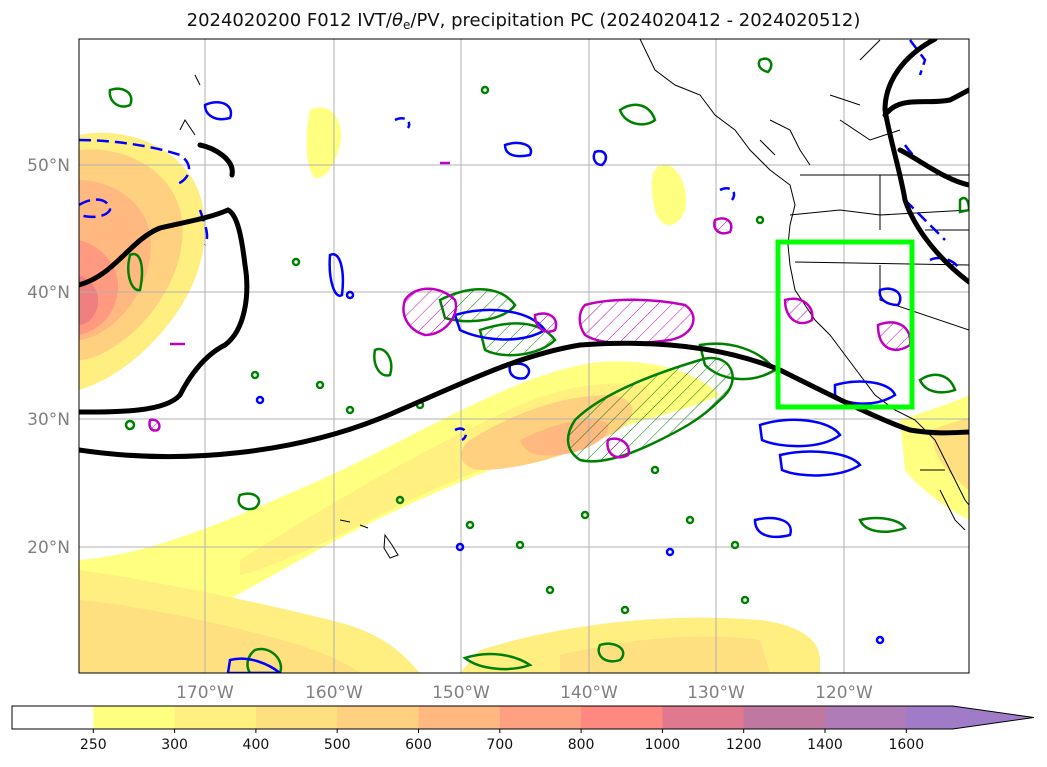 Image resolution: width=1047 pixels, height=767 pixels. I want to click on colorbar: 250 300 400 500 600 700 800 1000 1200 1400 1600, so click(523, 729).